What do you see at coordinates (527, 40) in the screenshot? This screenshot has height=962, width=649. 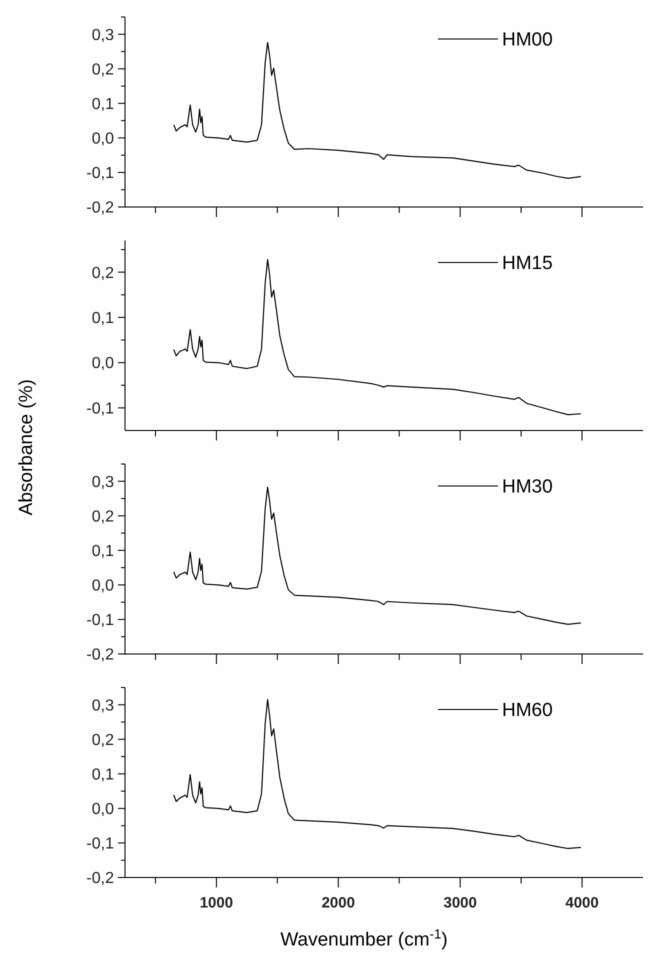 I see `legend-label: HM00` at bounding box center [527, 40].